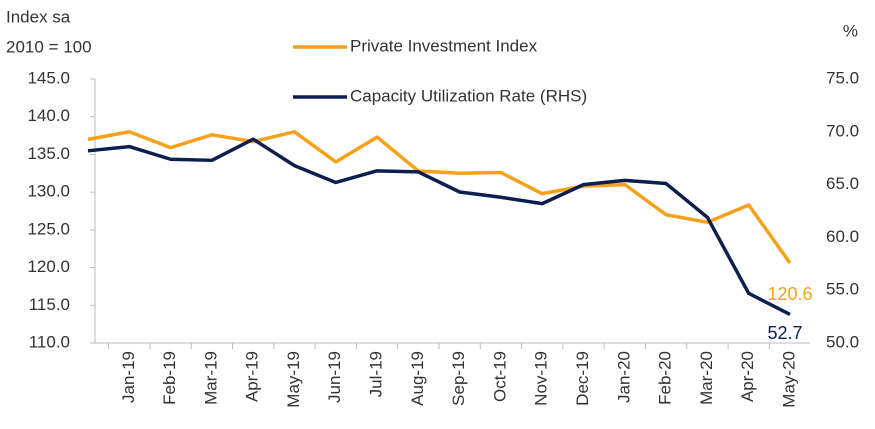  What do you see at coordinates (49, 304) in the screenshot?
I see `y-tick-label: 115.0` at bounding box center [49, 304].